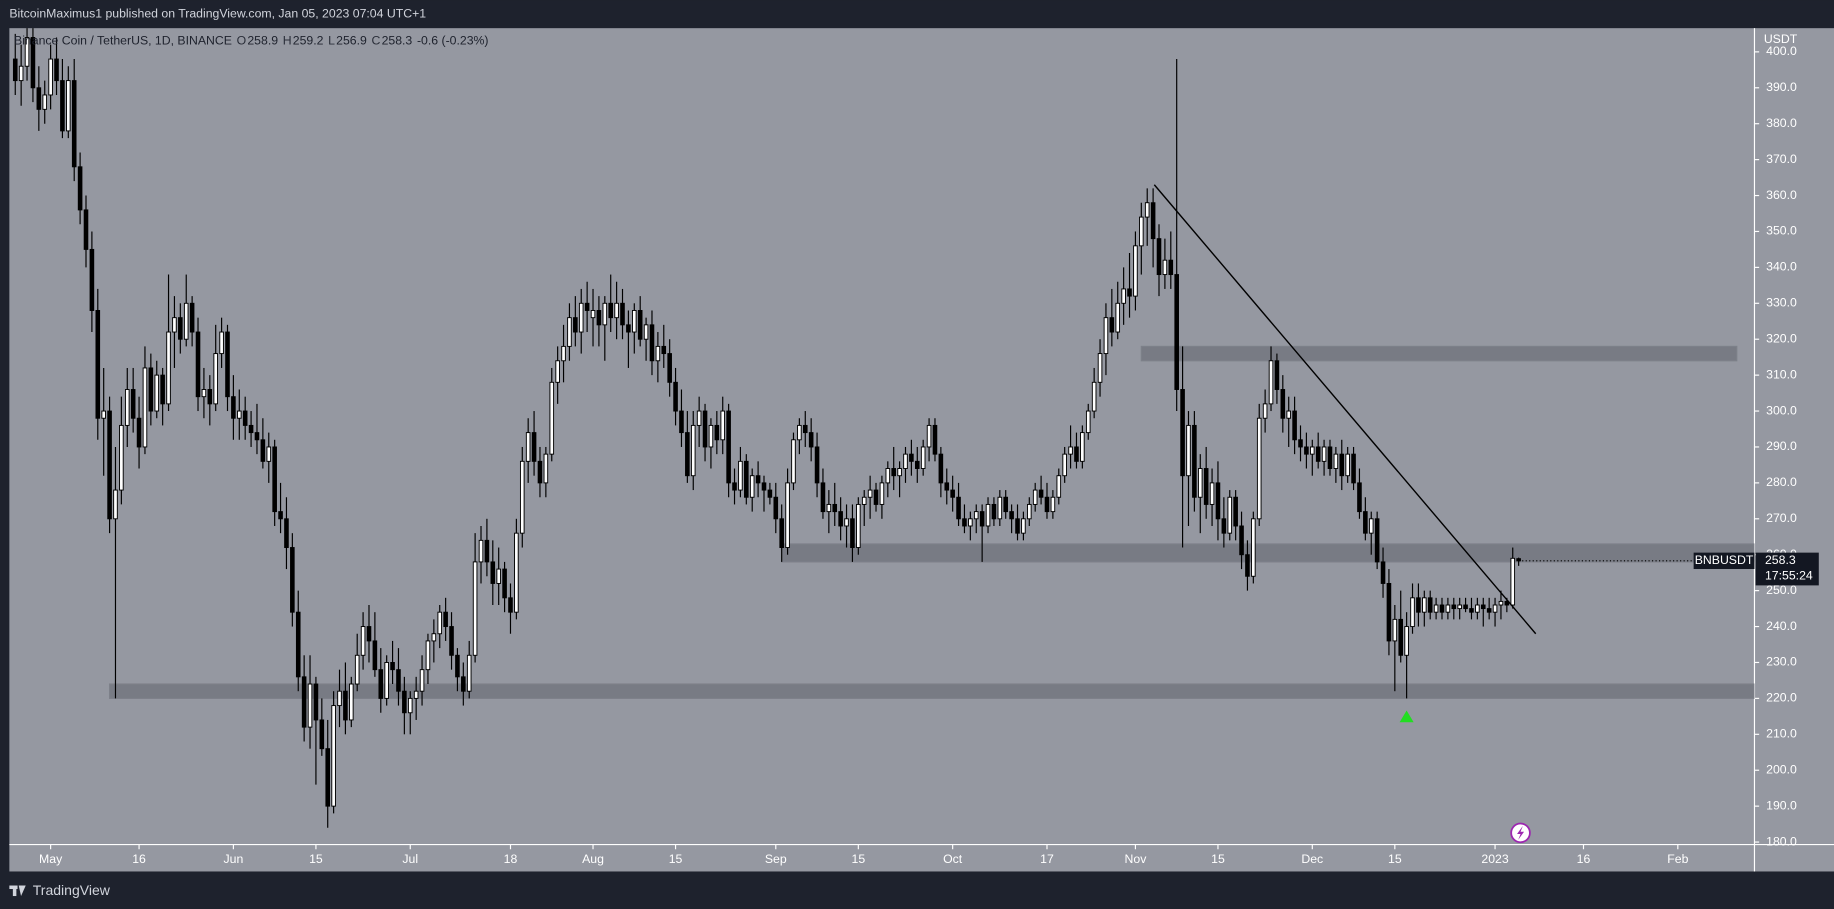 This screenshot has height=909, width=1834. I want to click on y-tick-label: 390.0, so click(1781, 87).